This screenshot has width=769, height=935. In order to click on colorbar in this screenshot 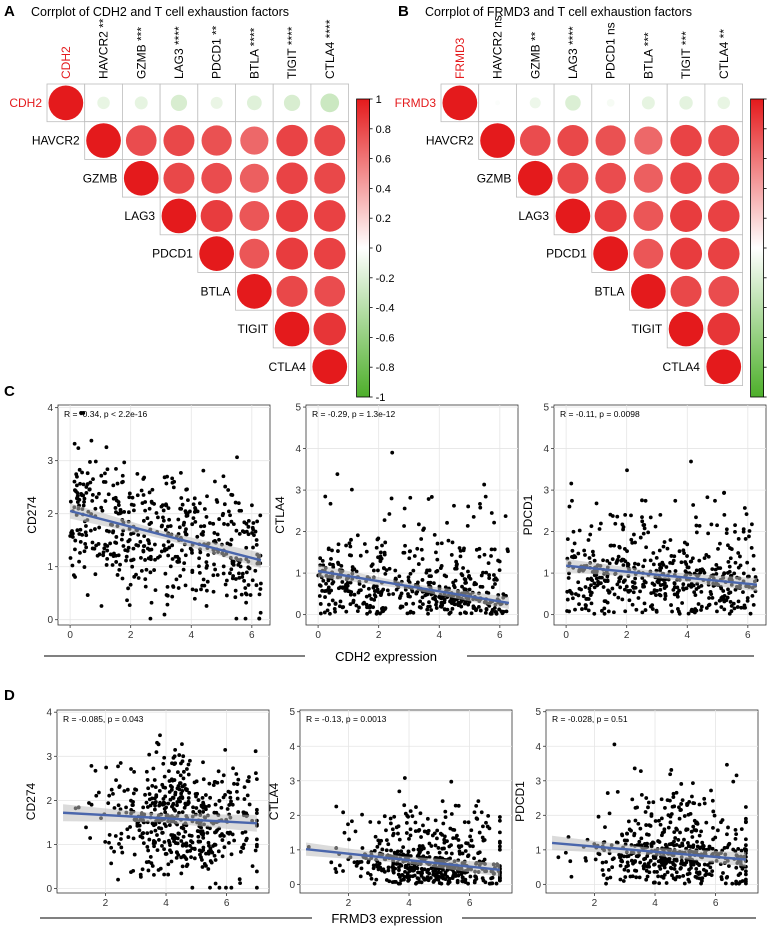, I will do `click(757, 248)`.